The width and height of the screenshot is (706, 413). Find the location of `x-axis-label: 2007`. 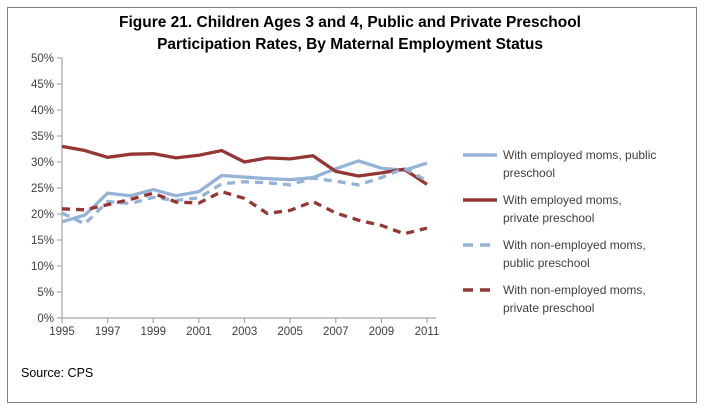

x-axis-label: 2007 is located at coordinates (336, 332).